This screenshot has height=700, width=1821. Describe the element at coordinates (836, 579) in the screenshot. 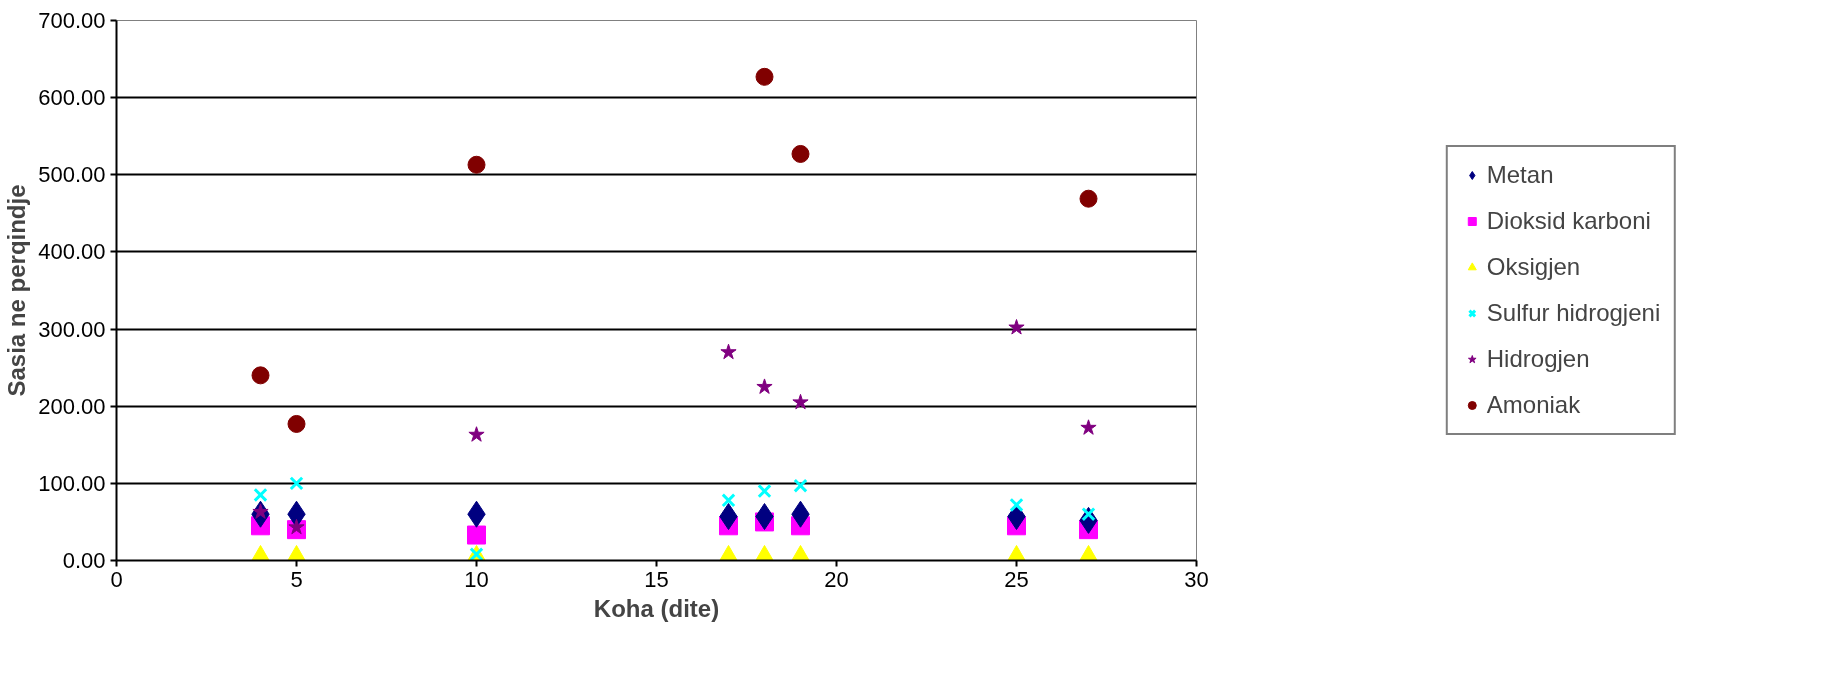

I see `x-tick-label: 20` at that location.